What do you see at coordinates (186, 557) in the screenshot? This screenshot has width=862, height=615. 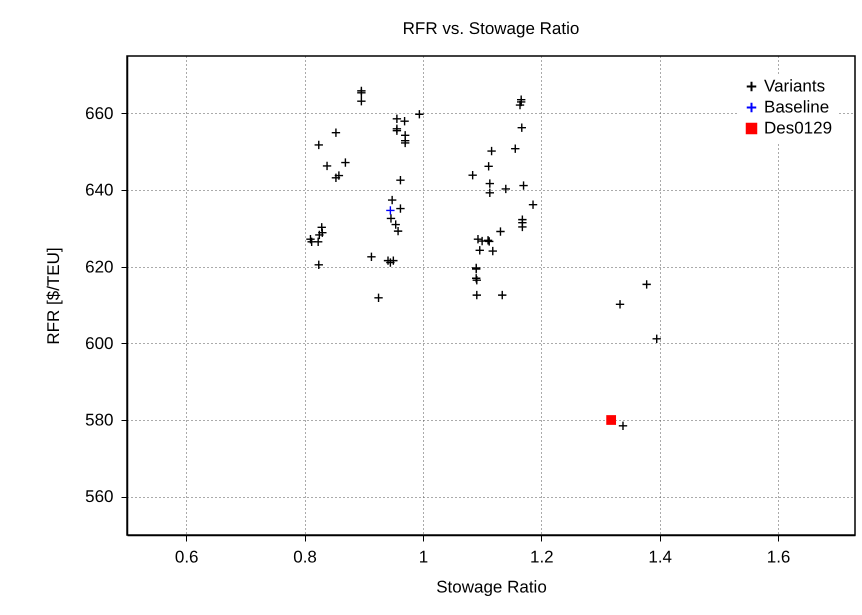 I see `x-tick-label: 0.6` at bounding box center [186, 557].